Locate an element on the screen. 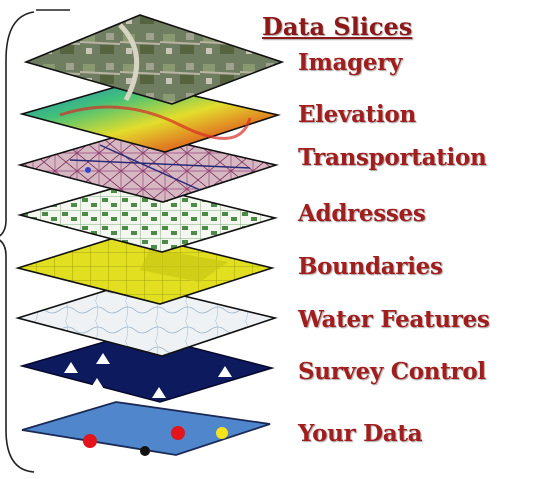 This screenshot has height=479, width=536. your-data-layer is located at coordinates (146, 428).